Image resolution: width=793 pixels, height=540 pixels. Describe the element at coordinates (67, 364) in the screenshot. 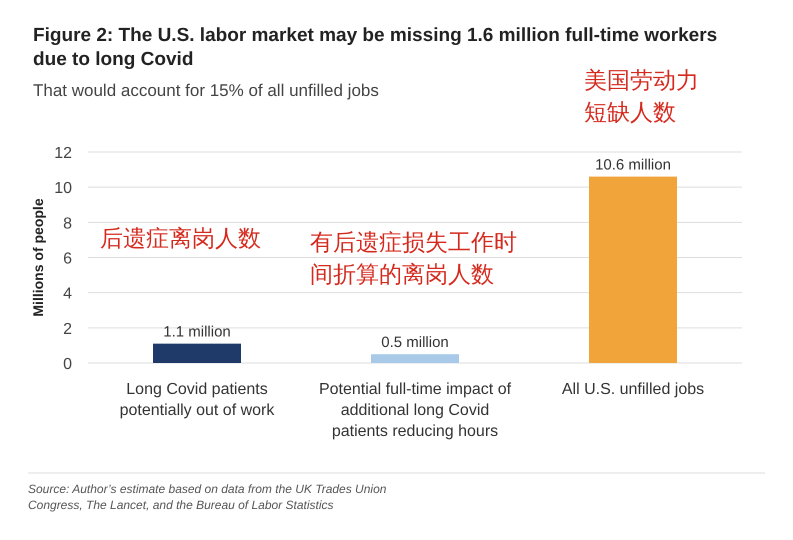

I see `y-tick-label: 0` at that location.